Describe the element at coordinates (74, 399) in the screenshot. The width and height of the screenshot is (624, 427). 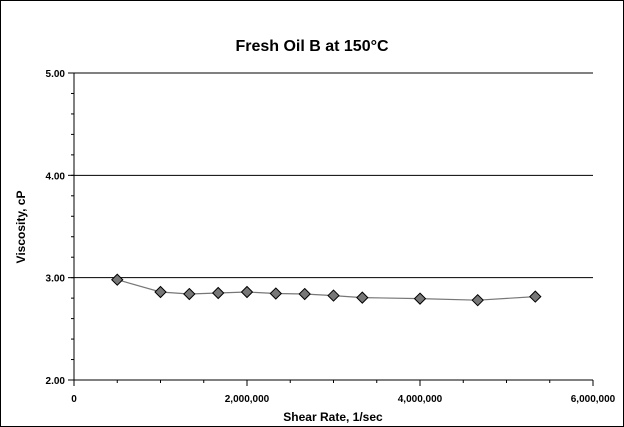
I see `x-tick-label-0: 0` at that location.